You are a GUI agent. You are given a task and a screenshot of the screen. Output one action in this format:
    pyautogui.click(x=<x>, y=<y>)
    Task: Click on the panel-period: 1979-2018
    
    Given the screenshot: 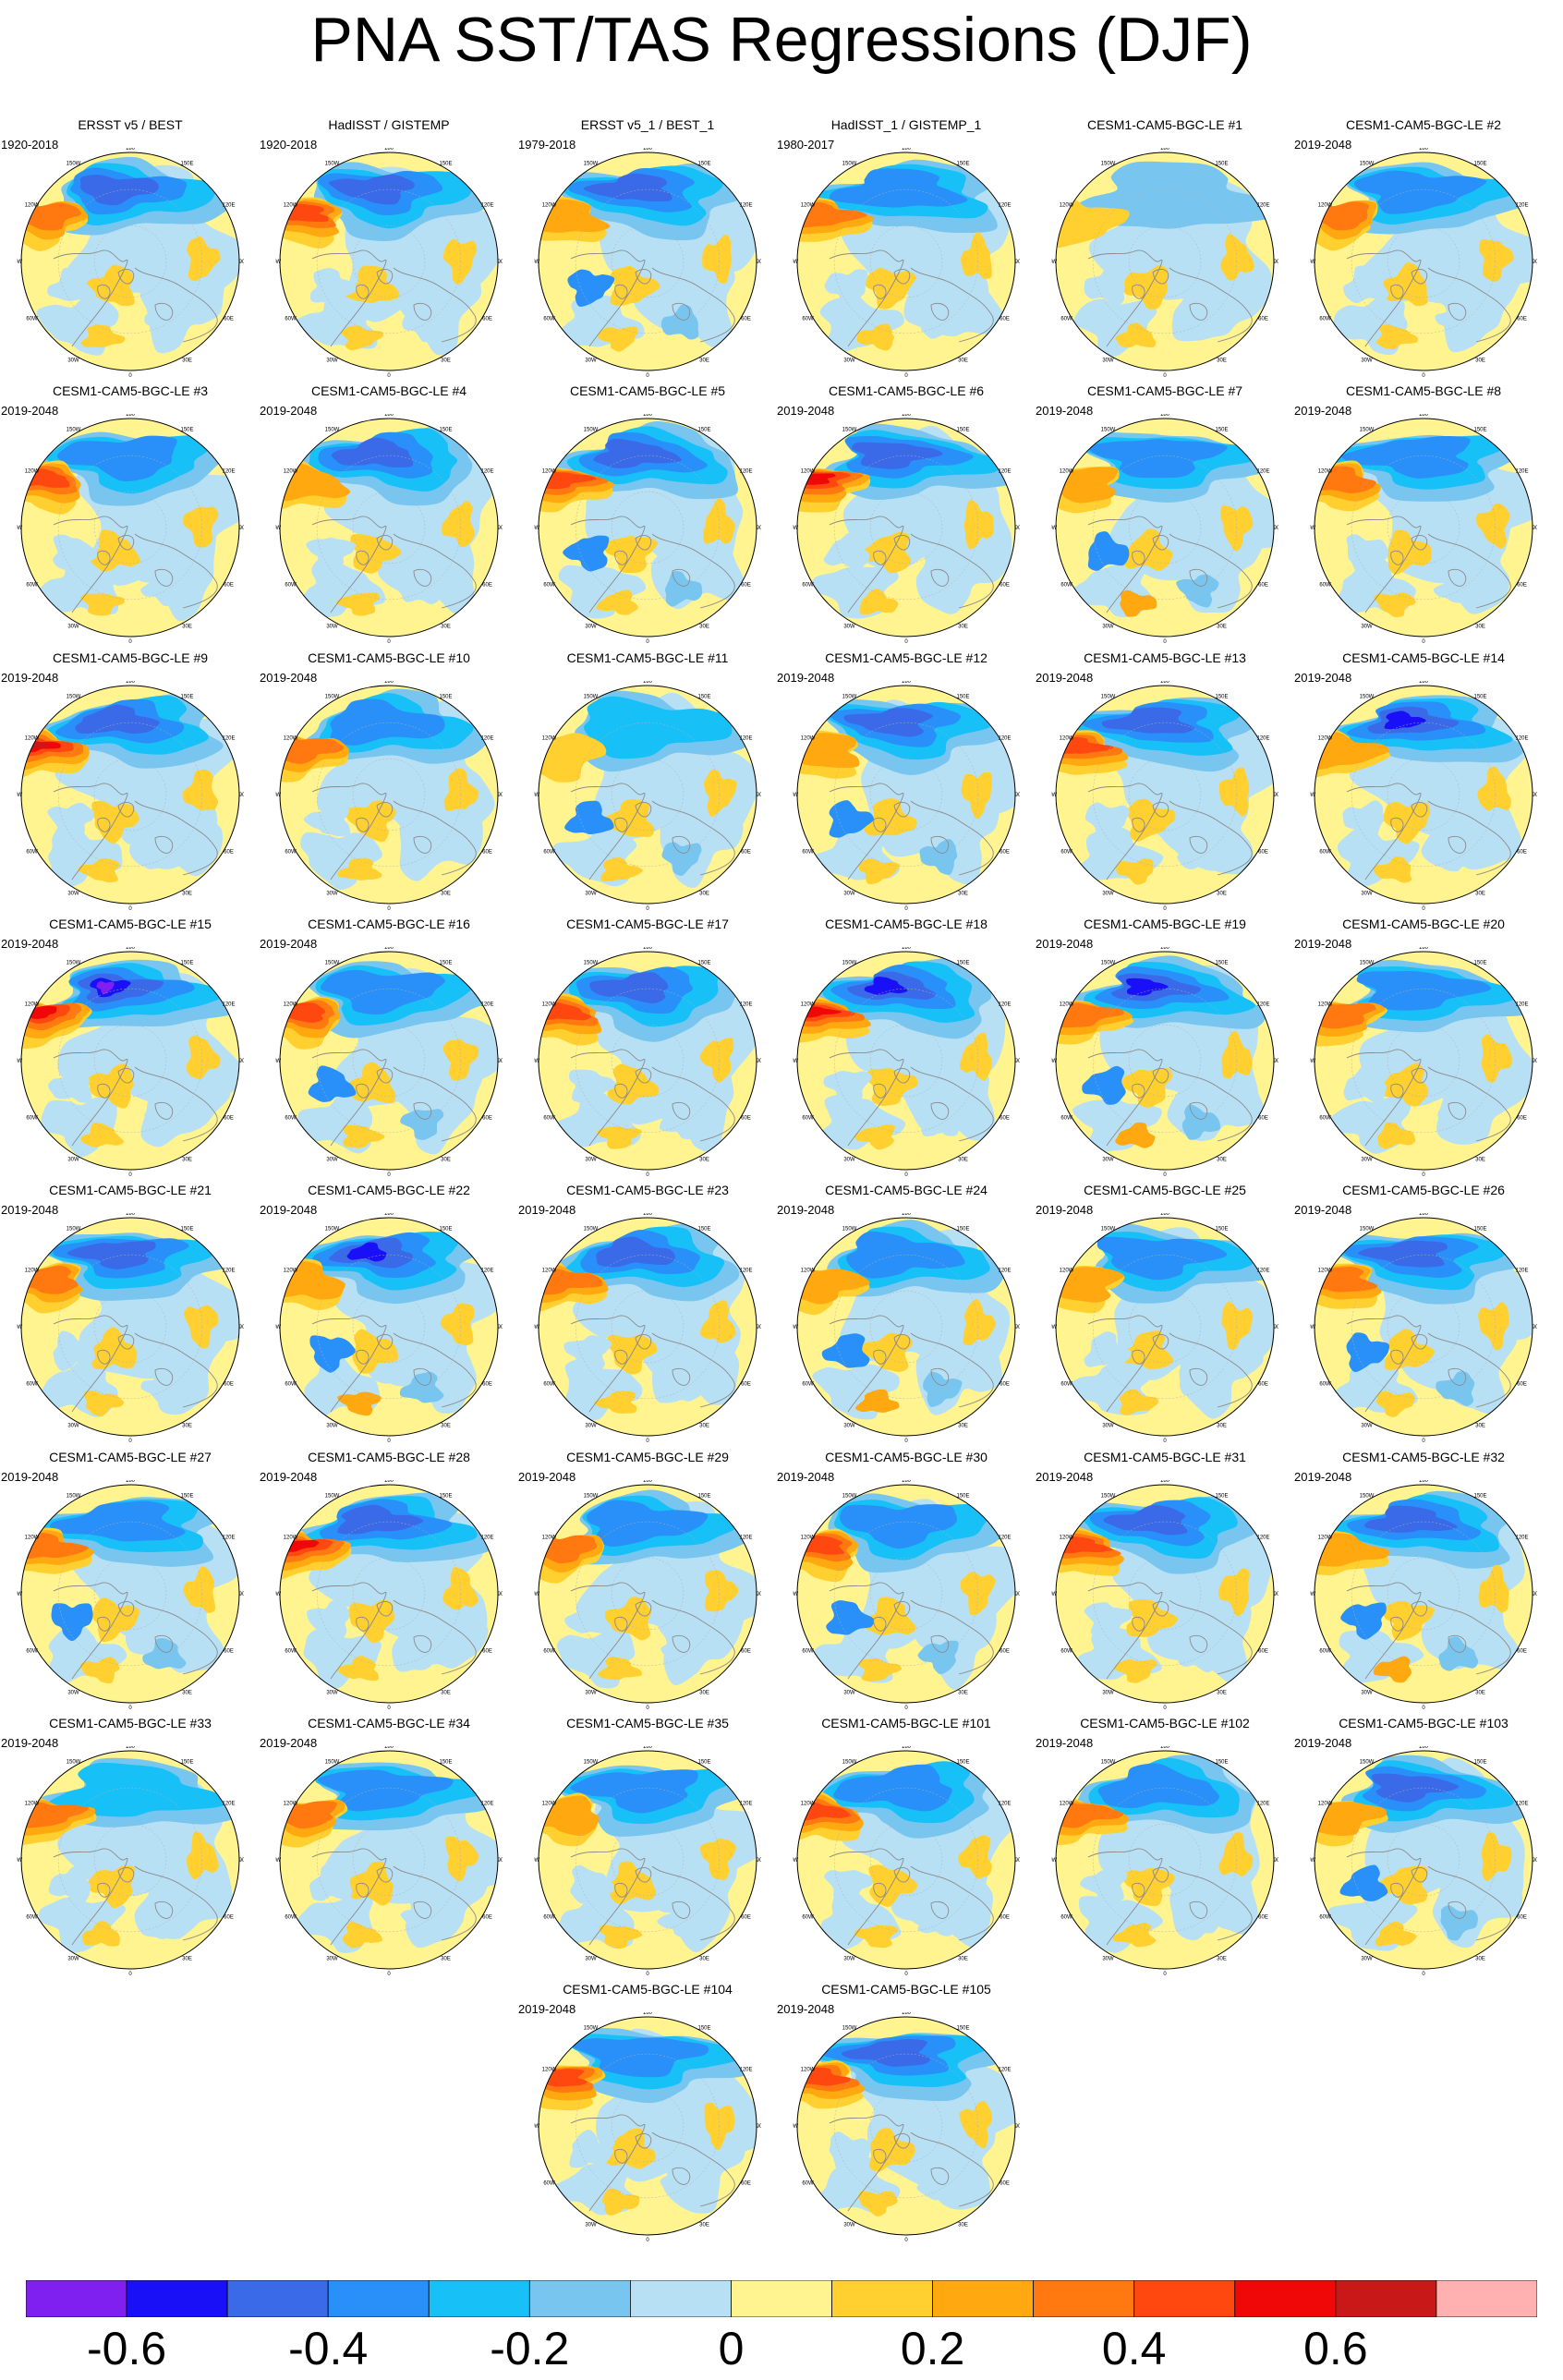 What is the action you would take?
    pyautogui.click(x=547, y=145)
    